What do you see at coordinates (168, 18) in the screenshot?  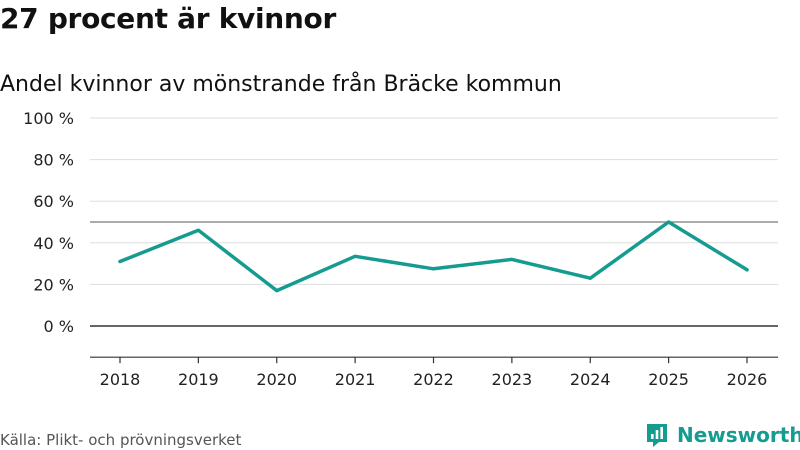 I see `chart-title: 27 procent är kvinnor` at bounding box center [168, 18].